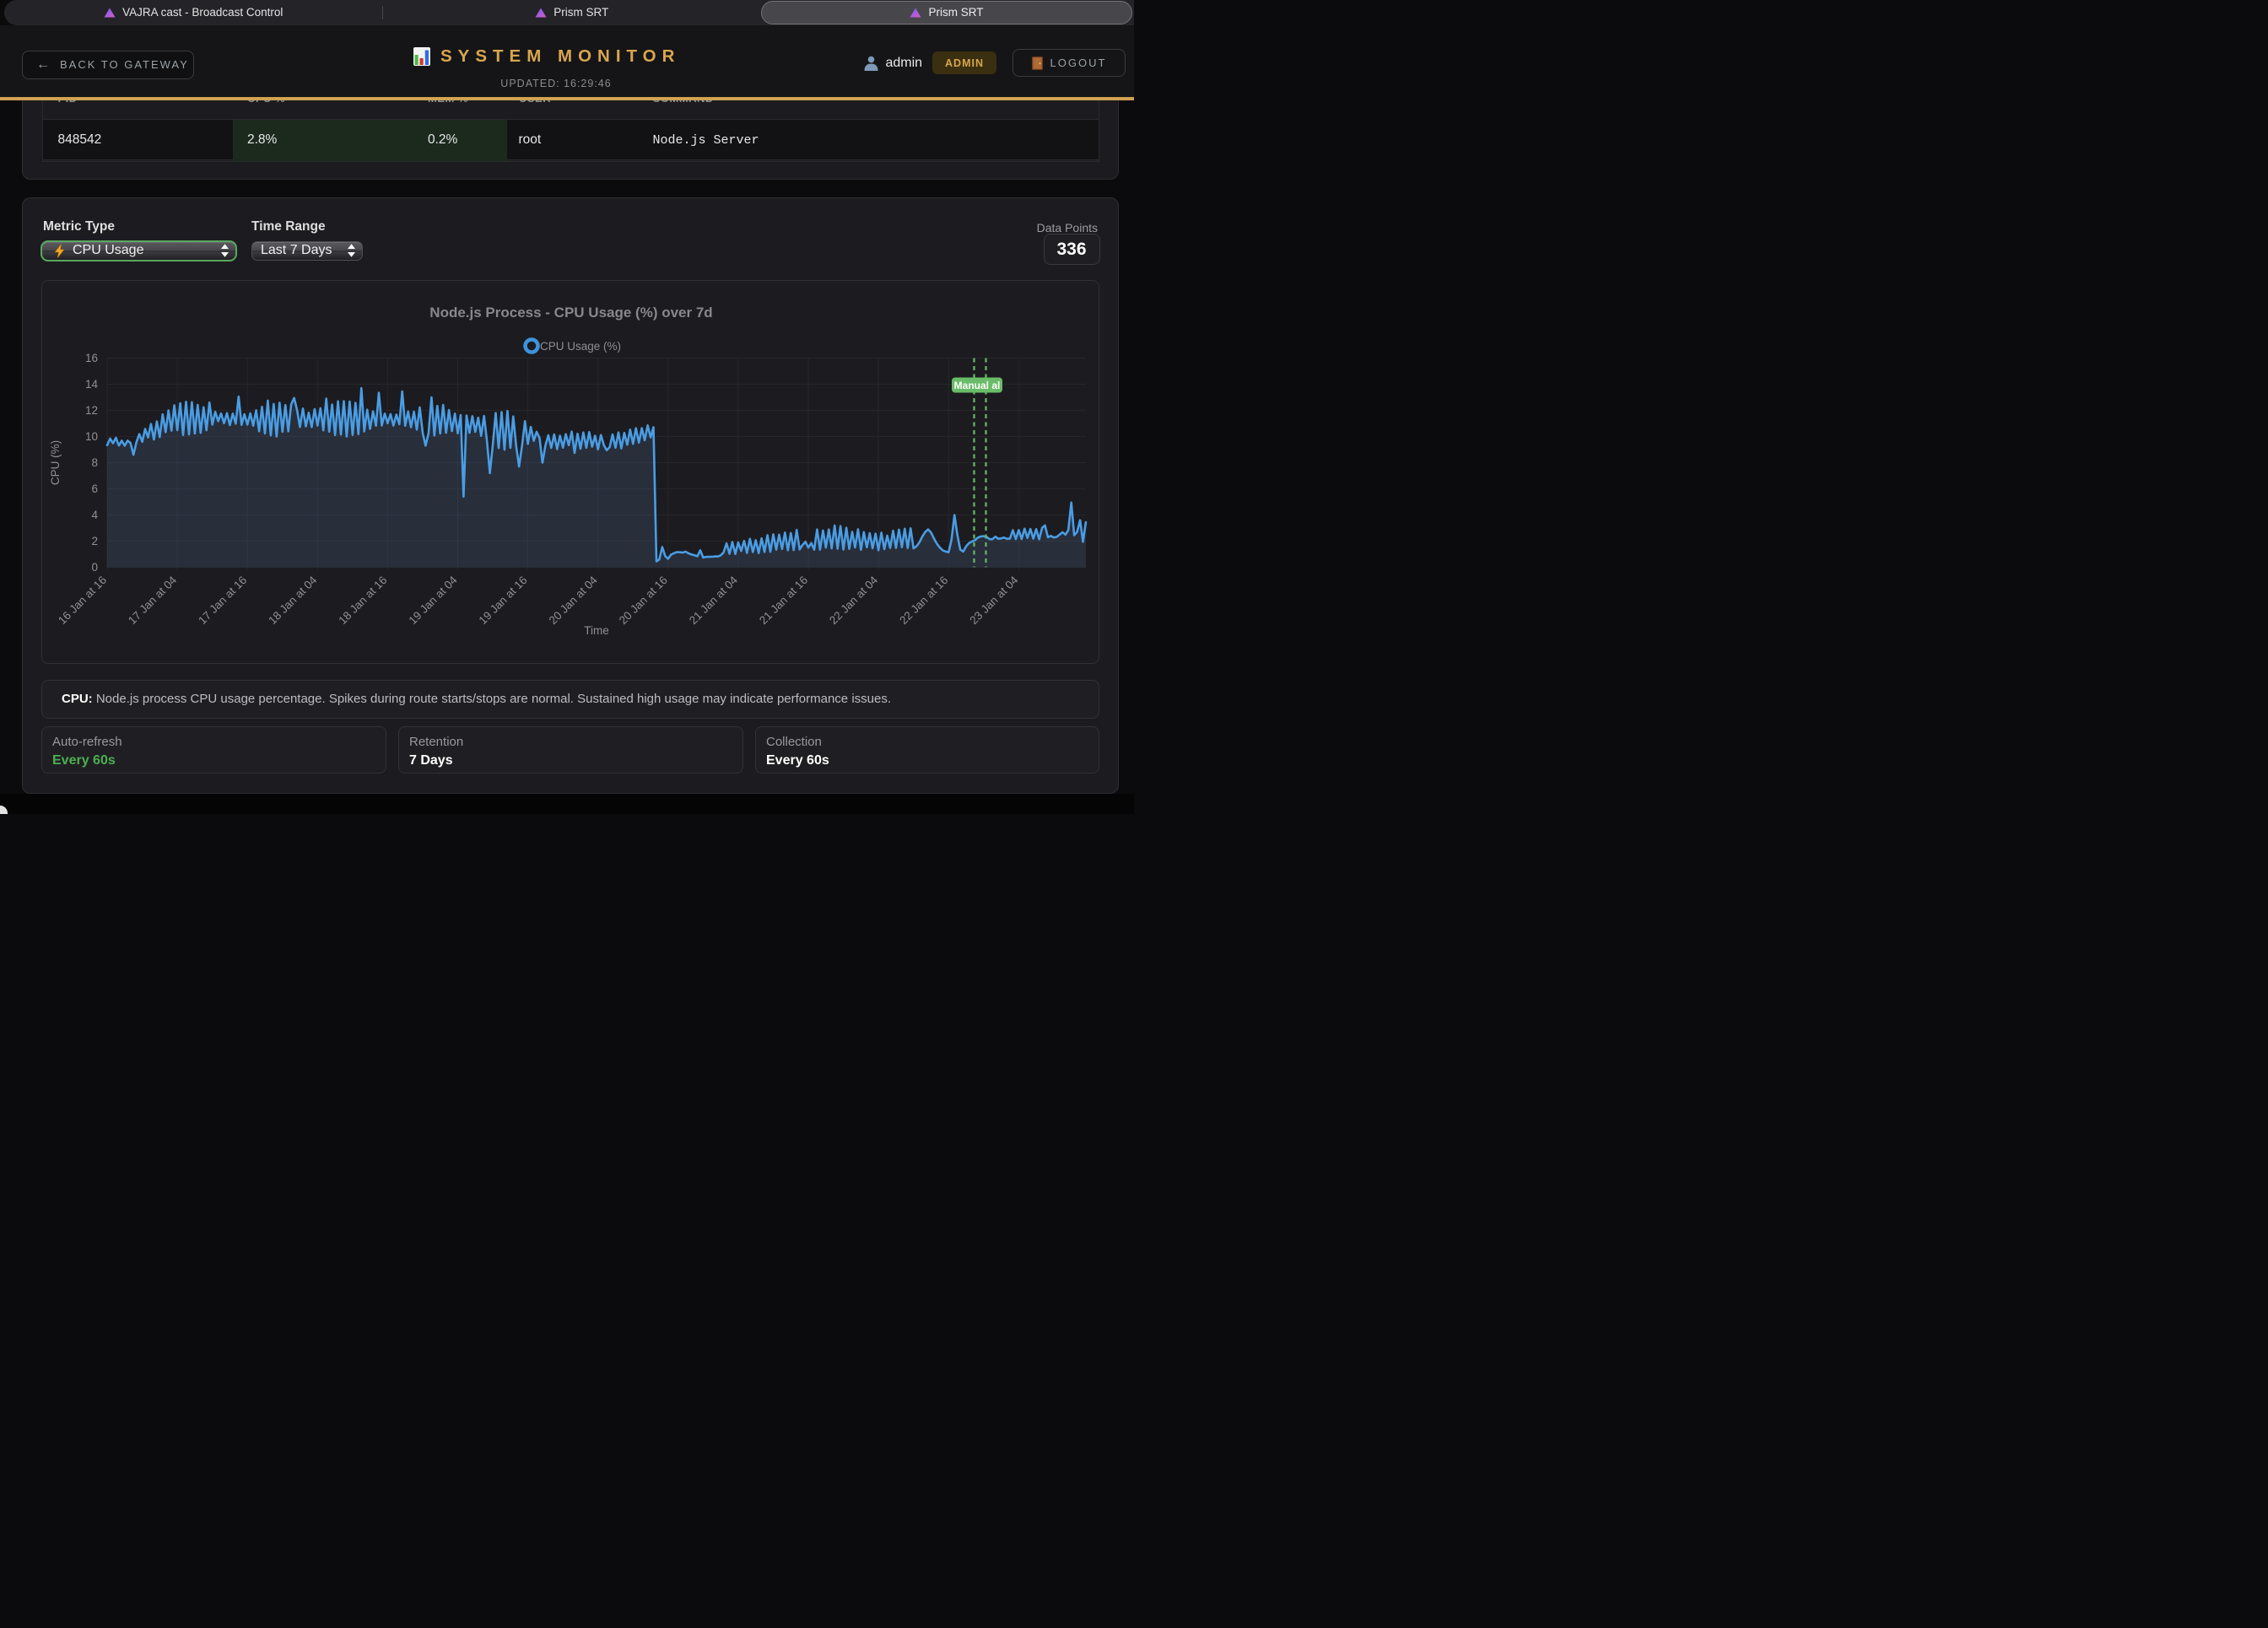  I want to click on svg-text: 16, so click(91, 358).